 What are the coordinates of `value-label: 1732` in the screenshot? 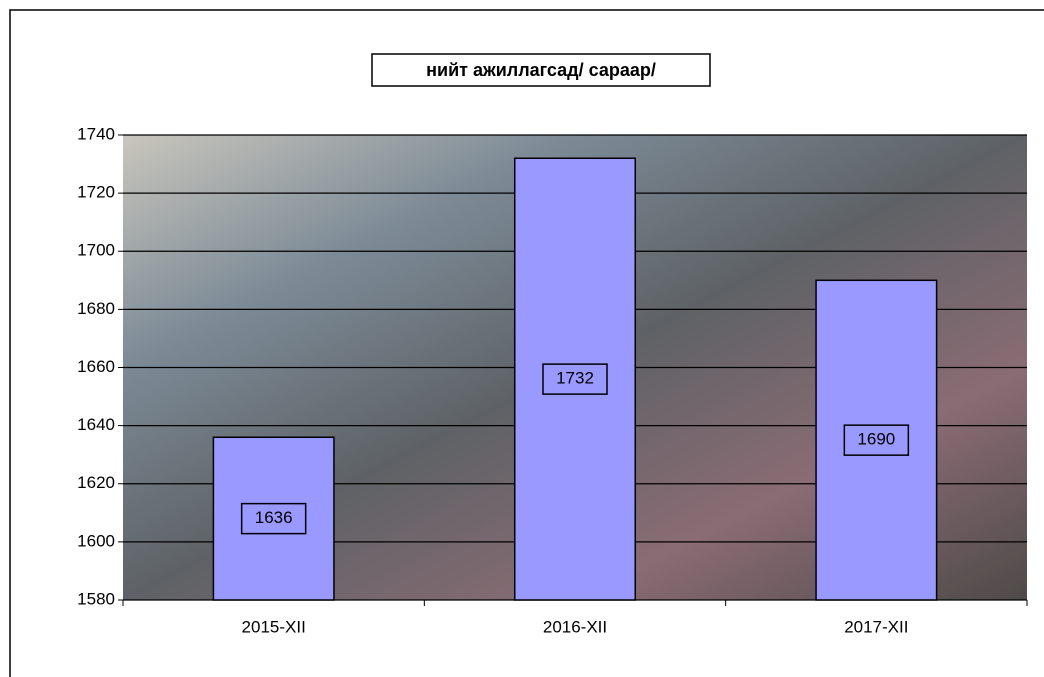 It's located at (575, 378).